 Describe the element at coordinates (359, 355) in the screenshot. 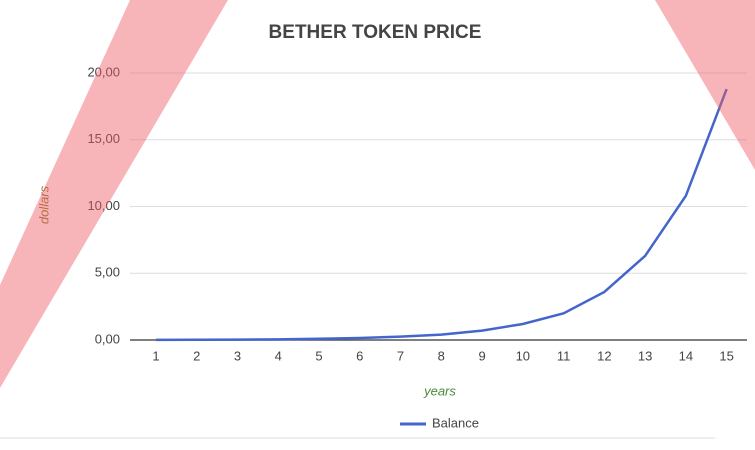

I see `x-tick-label: 6` at that location.